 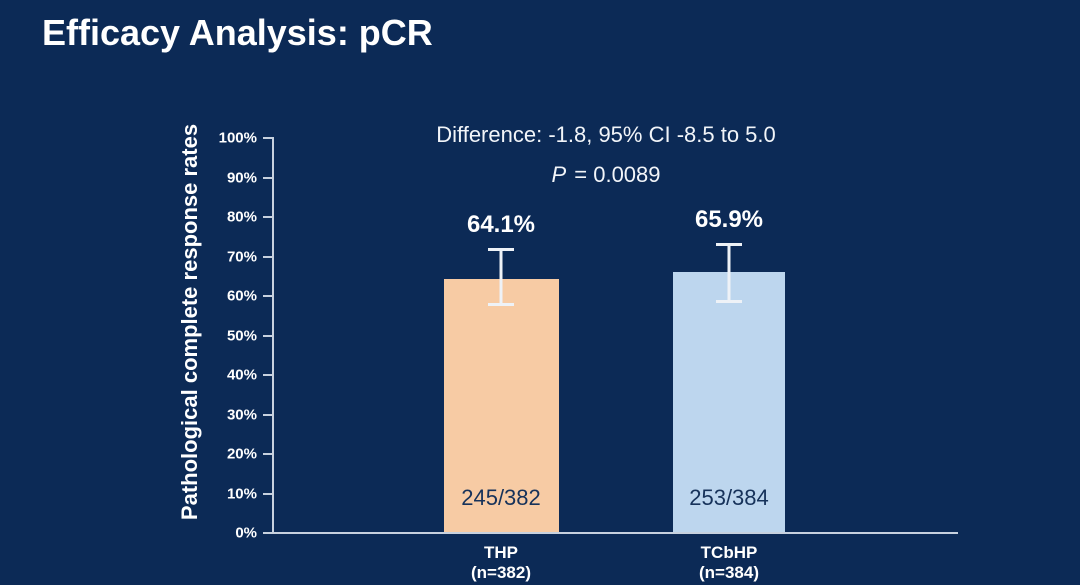 I want to click on p-symbol: P, so click(x=559, y=174).